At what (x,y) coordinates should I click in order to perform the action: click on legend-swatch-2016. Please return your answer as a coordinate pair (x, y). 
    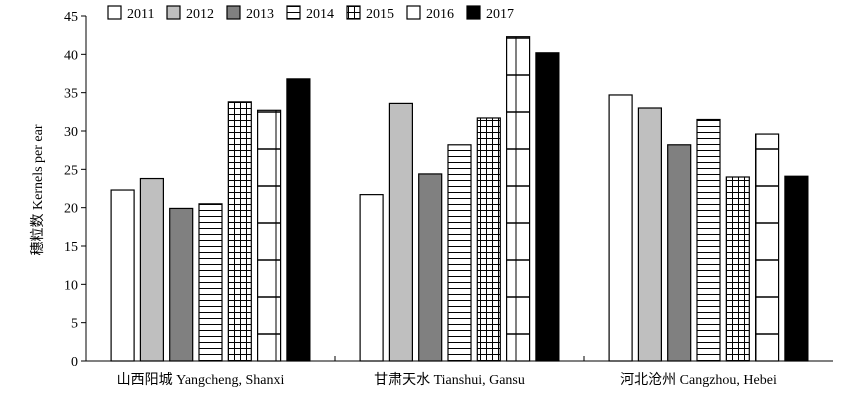
    Looking at the image, I should click on (413, 12).